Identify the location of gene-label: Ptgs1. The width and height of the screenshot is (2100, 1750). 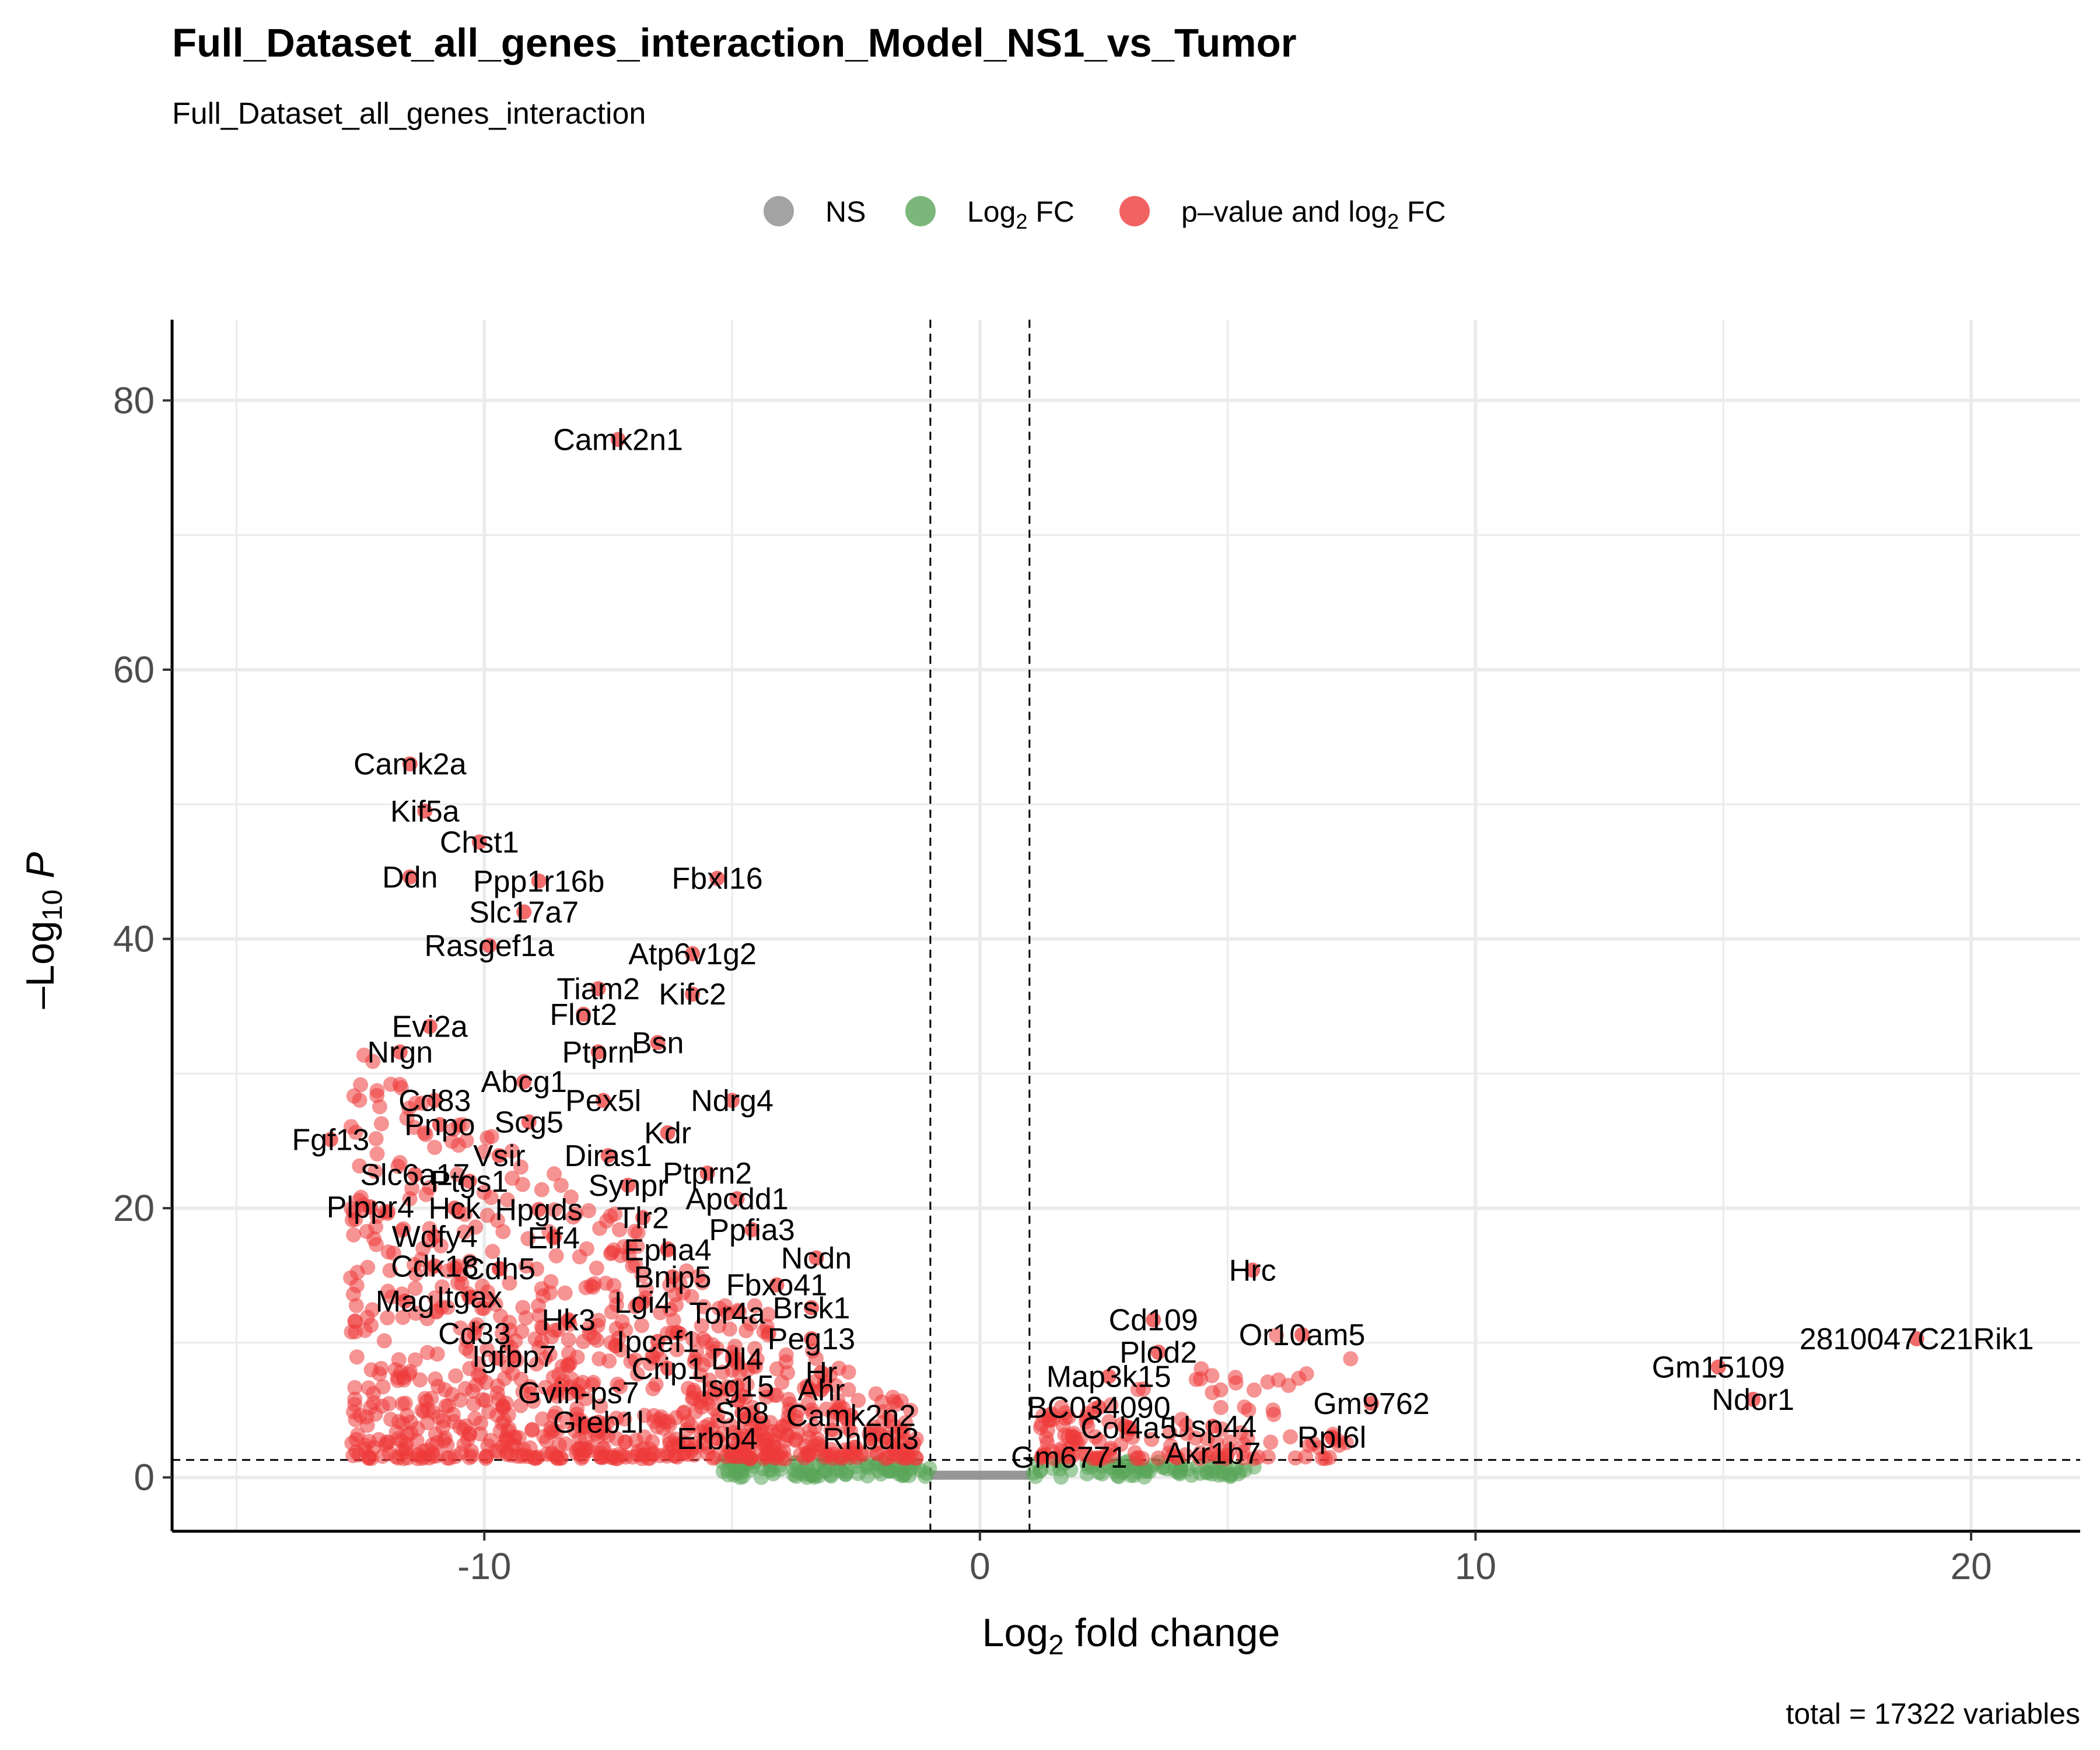
(469, 1182).